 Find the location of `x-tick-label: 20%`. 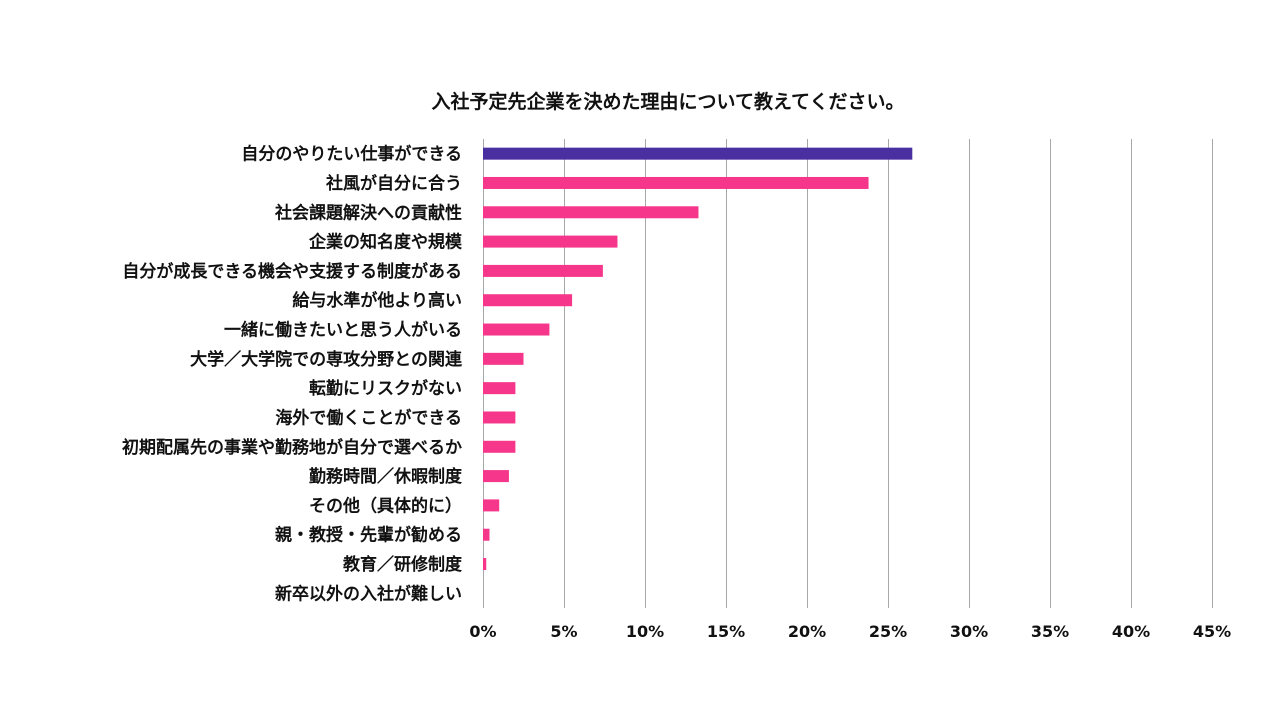

x-tick-label: 20% is located at coordinates (807, 631).